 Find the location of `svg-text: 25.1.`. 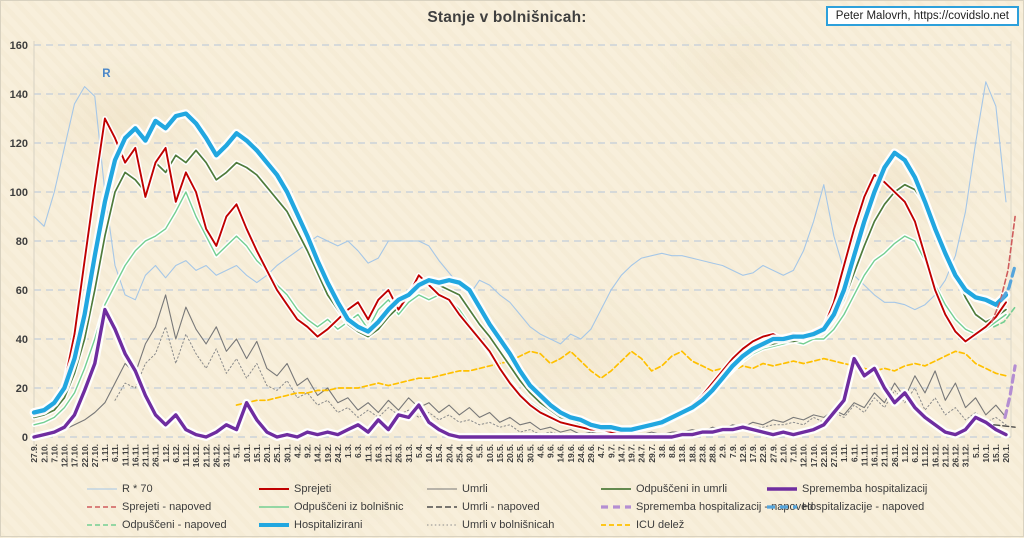

svg-text: 25.1. is located at coordinates (277, 453).